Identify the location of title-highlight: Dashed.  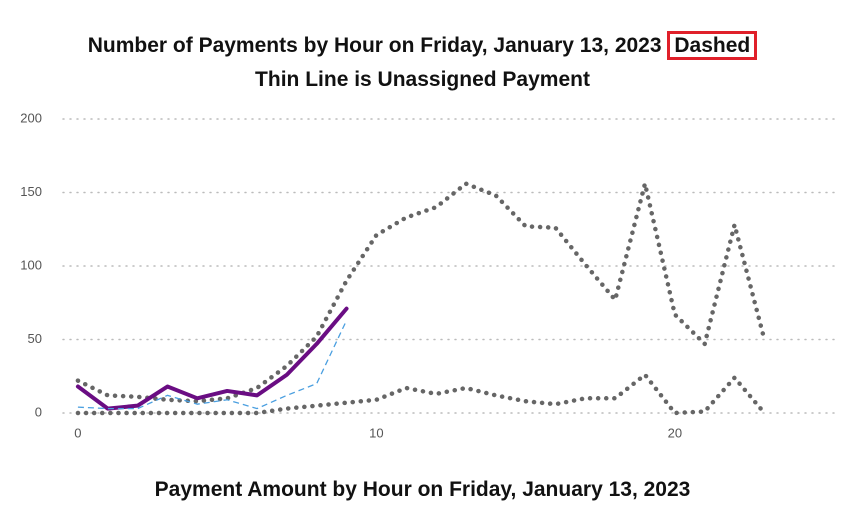
(712, 45).